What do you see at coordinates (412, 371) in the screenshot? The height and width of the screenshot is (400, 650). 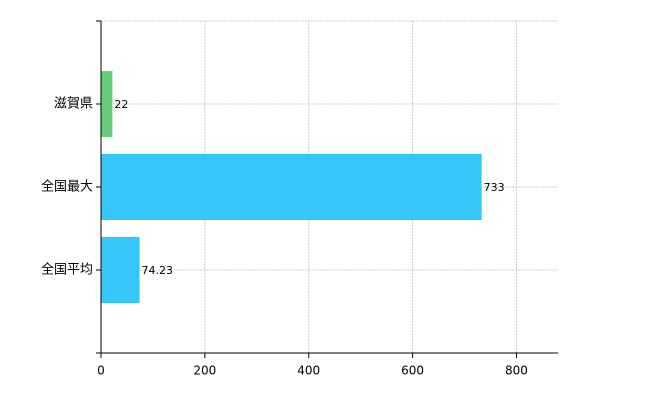 I see `x-tick-label: 600` at bounding box center [412, 371].